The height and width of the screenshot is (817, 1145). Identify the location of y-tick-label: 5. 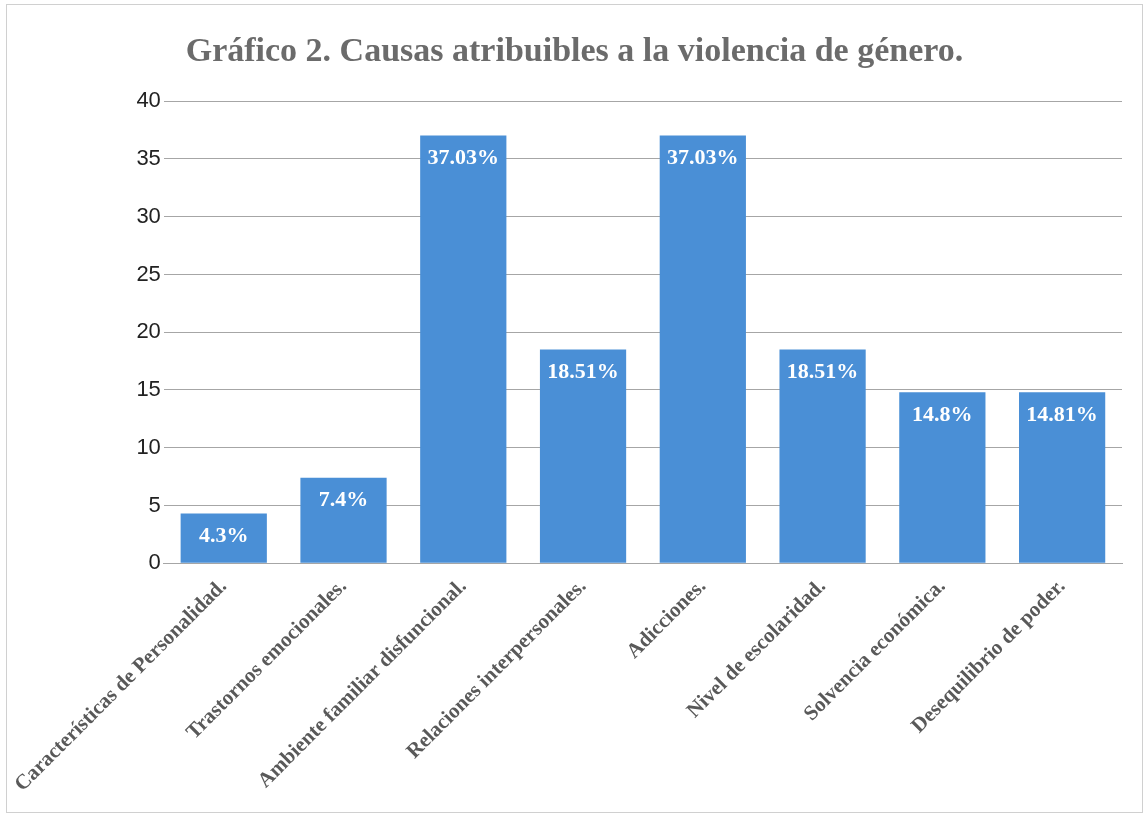
(154, 504).